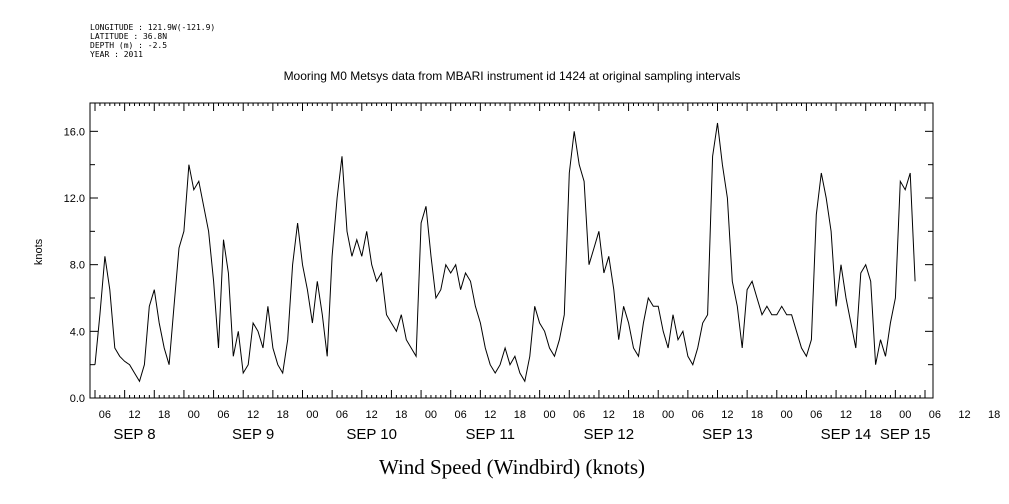  Describe the element at coordinates (905, 434) in the screenshot. I see `x-day-label: SEP 15` at that location.